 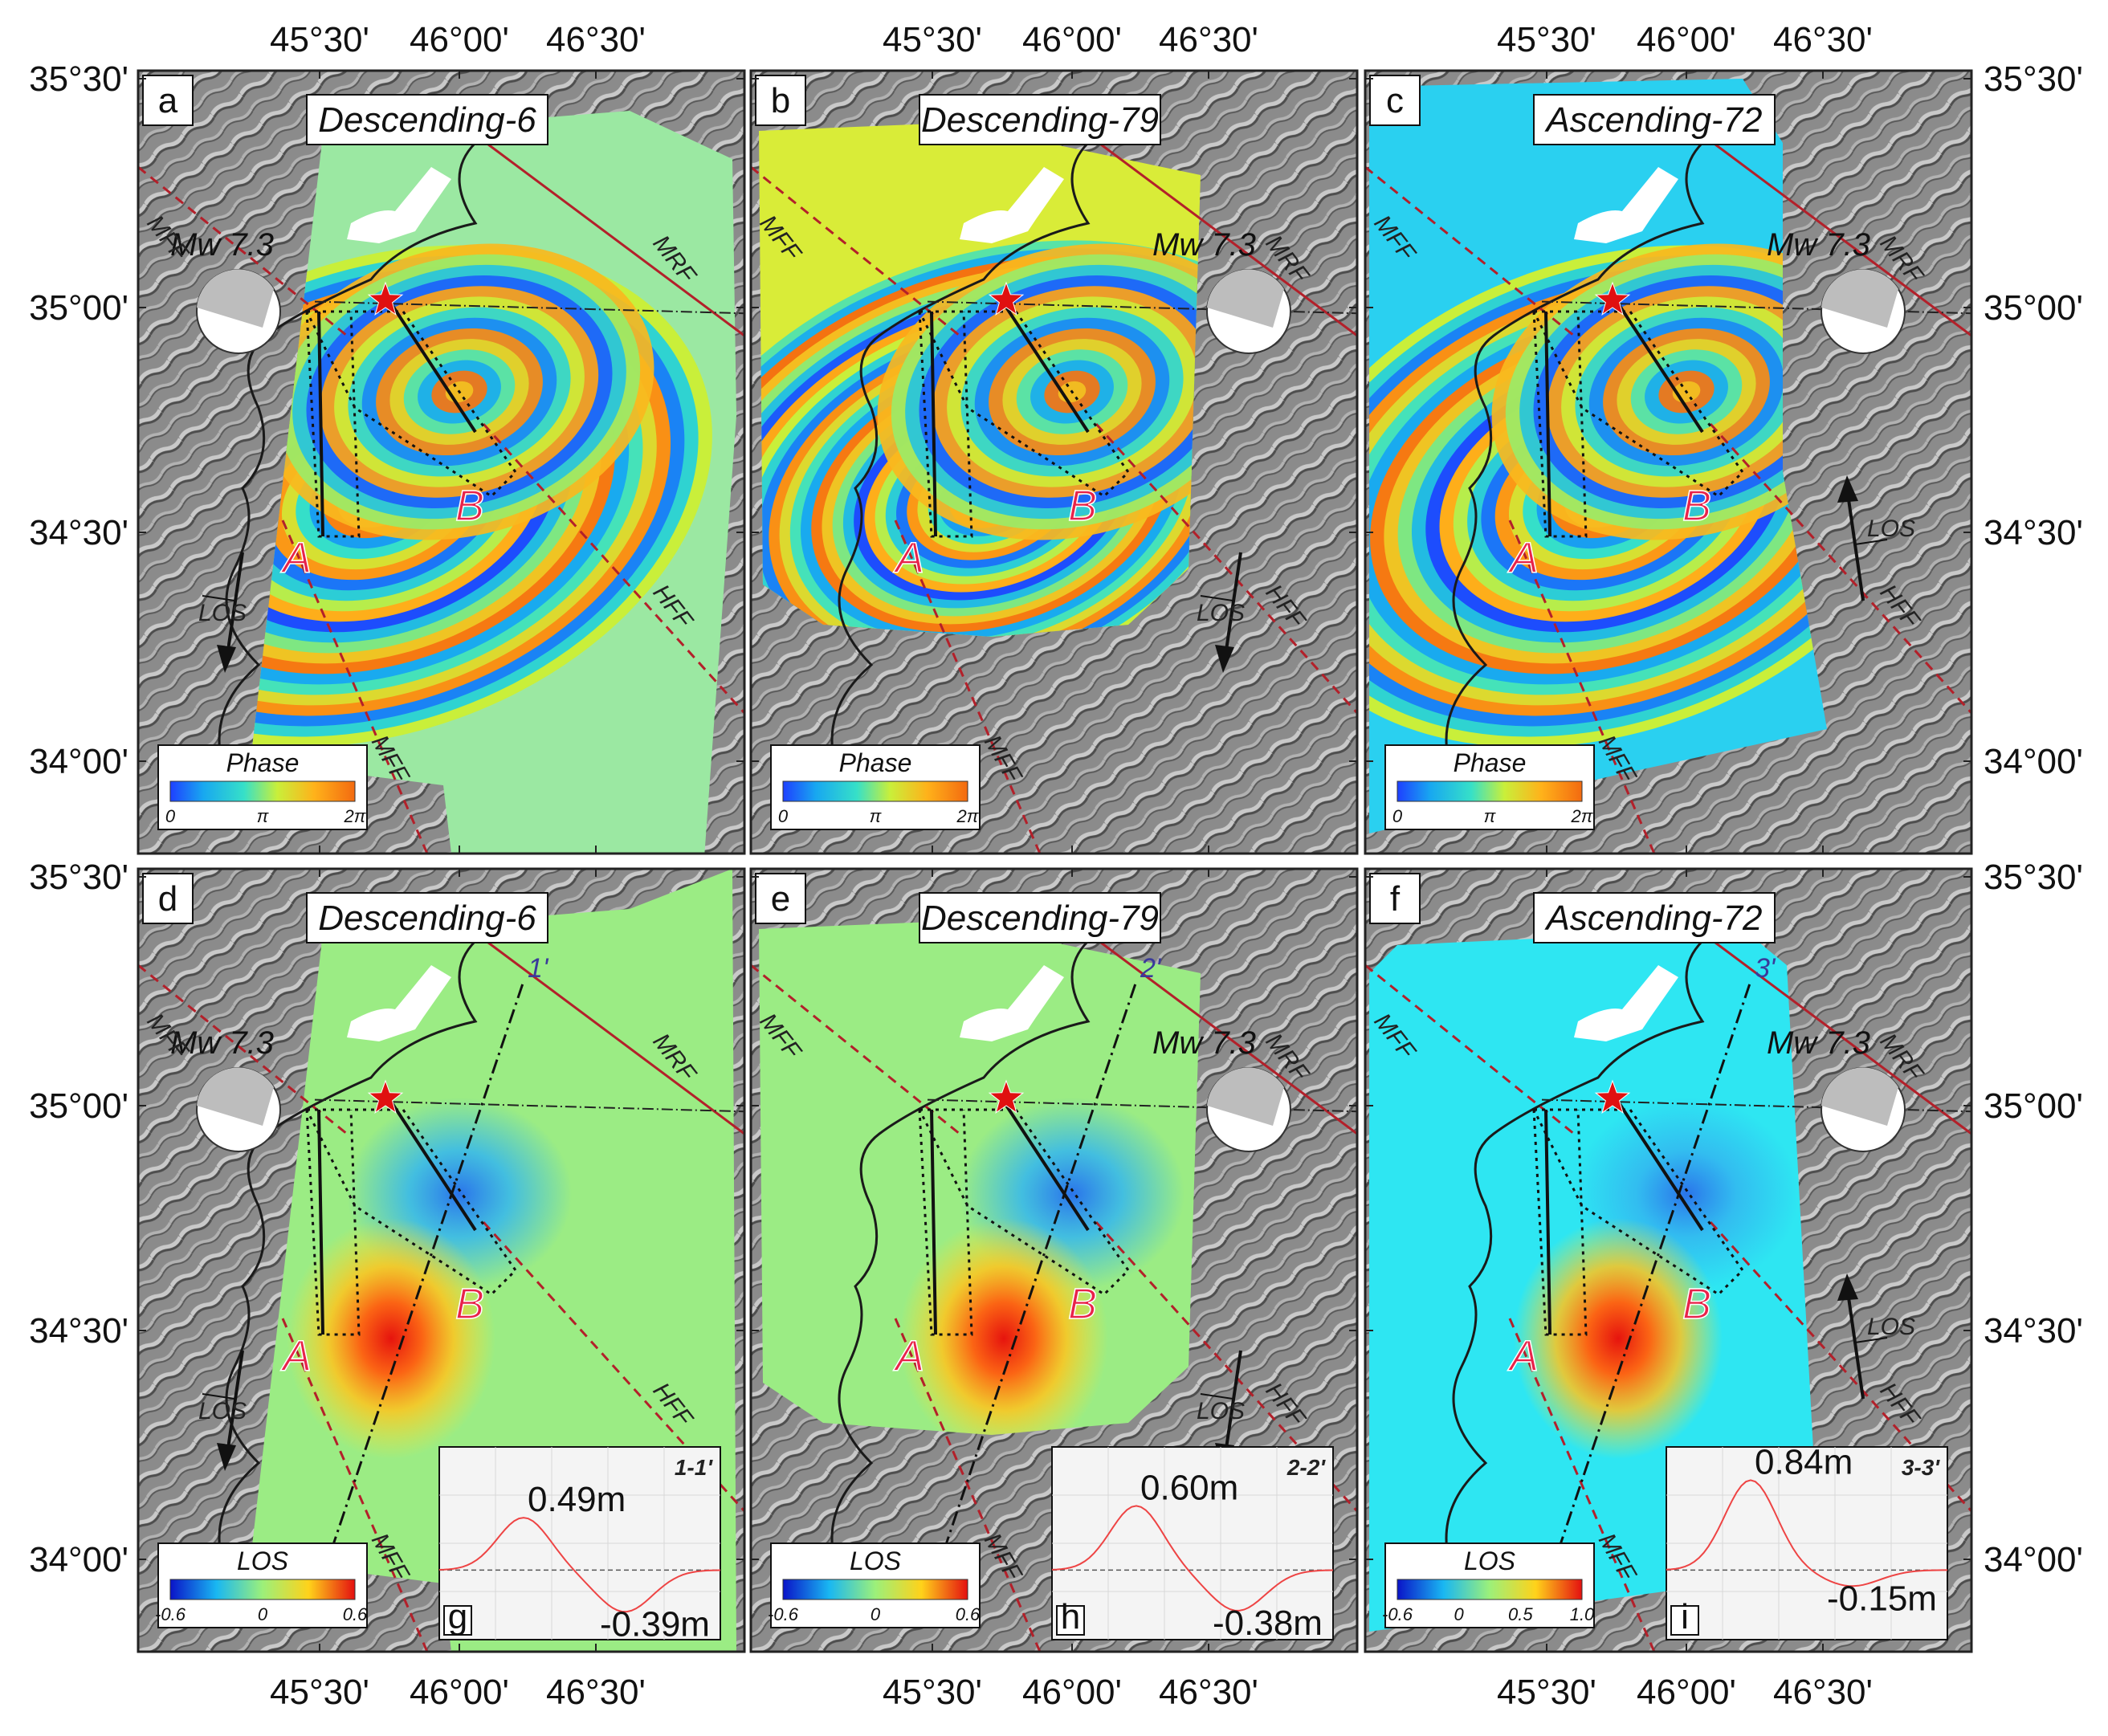 What do you see at coordinates (538, 968) in the screenshot?
I see `profile-end-label: 1'` at bounding box center [538, 968].